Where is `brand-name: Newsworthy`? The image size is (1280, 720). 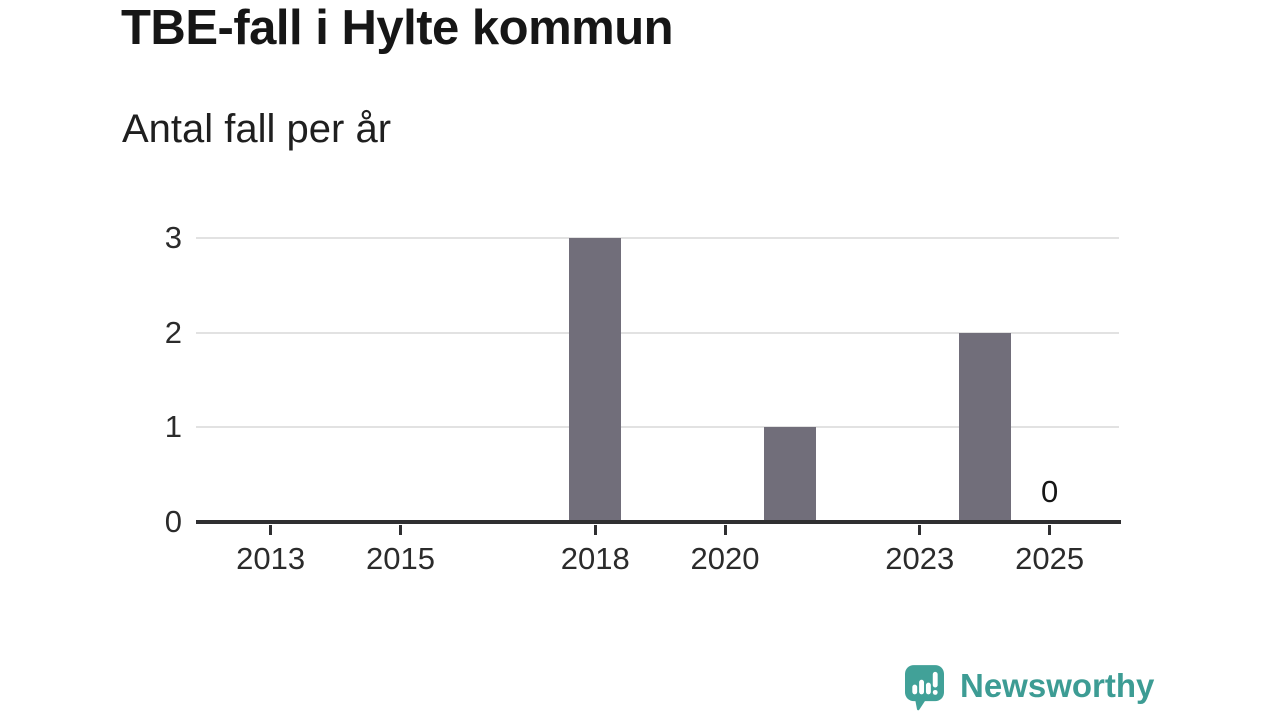 brand-name: Newsworthy is located at coordinates (1057, 685).